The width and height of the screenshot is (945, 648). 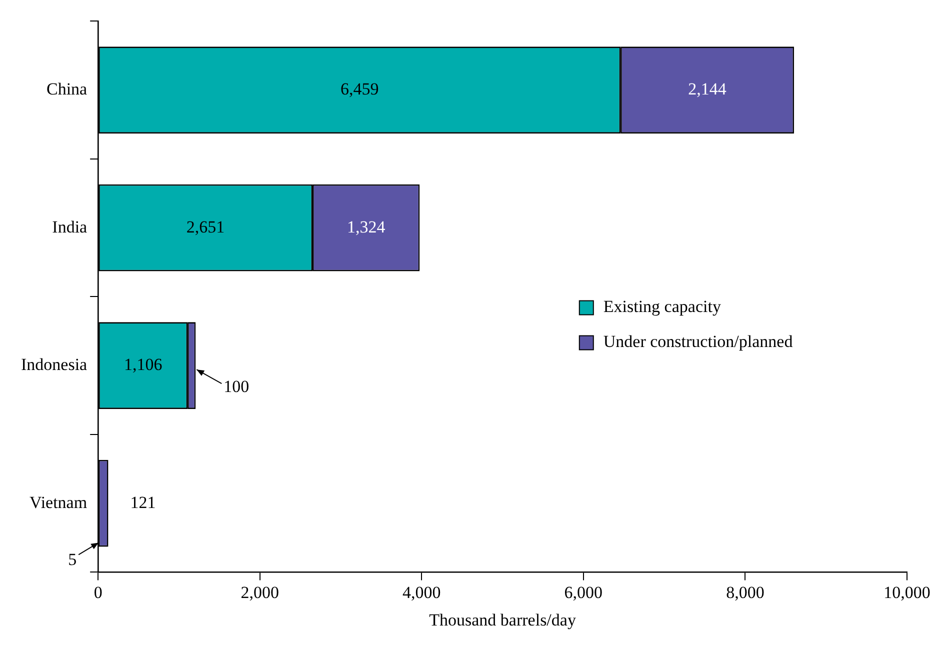 What do you see at coordinates (745, 592) in the screenshot?
I see `x-tick-label: 8,000` at bounding box center [745, 592].